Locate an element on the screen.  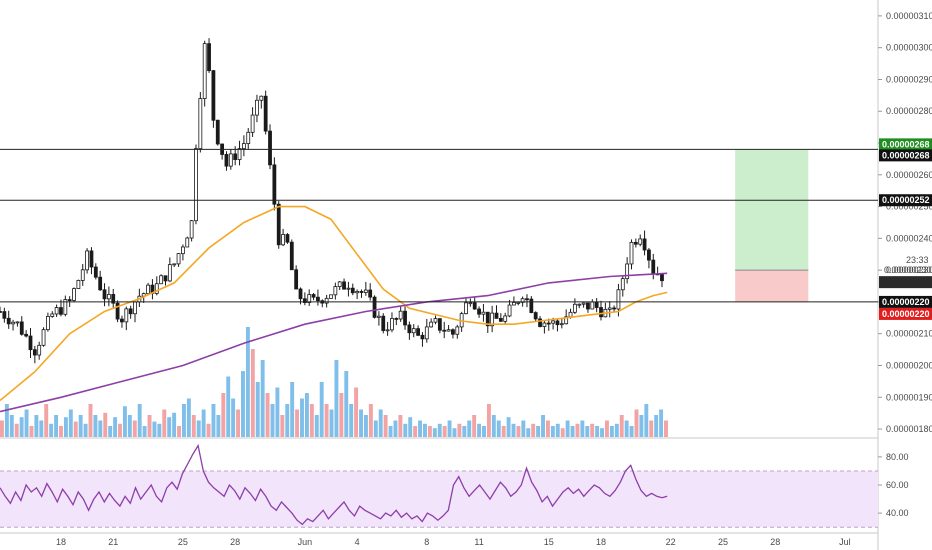
price-tick-label: 0.00000250 is located at coordinates (909, 207).